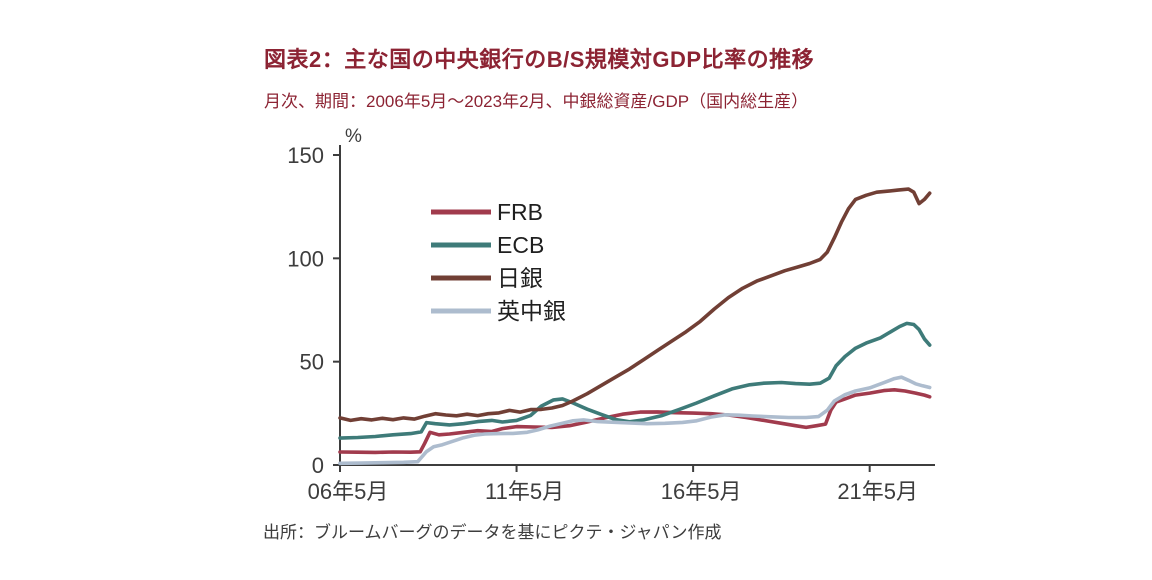  What do you see at coordinates (531, 311) in the screenshot?
I see `legend-label-boe: 英中銀` at bounding box center [531, 311].